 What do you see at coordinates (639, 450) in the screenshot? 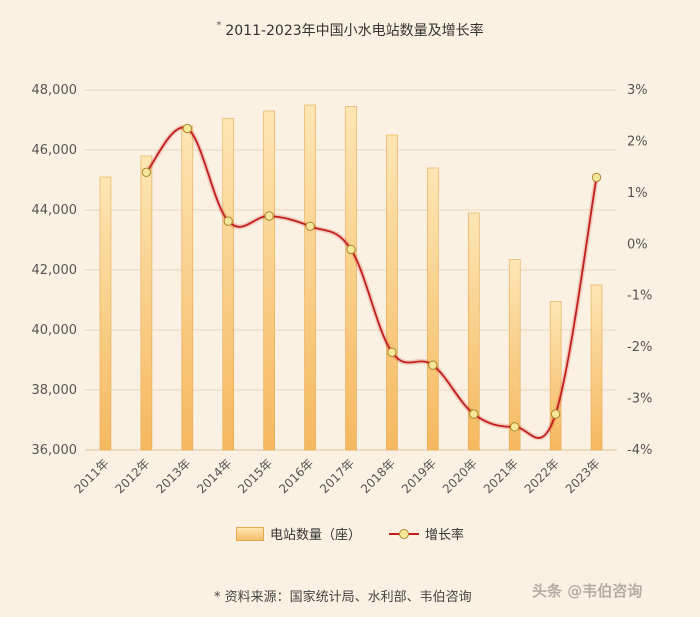
I see `right-tick-label: -4%` at bounding box center [639, 450].